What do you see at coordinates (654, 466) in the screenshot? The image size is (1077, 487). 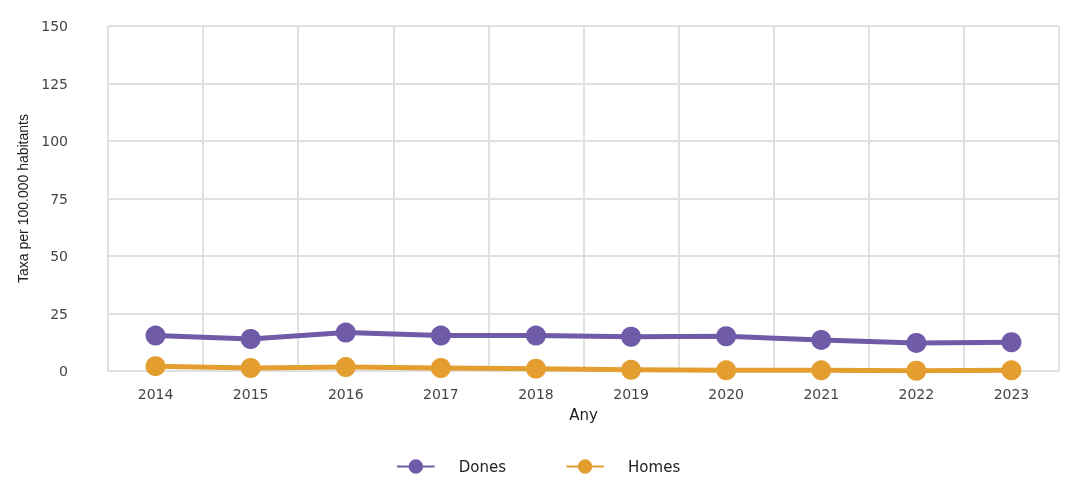 I see `legend-label: Homes` at bounding box center [654, 466].